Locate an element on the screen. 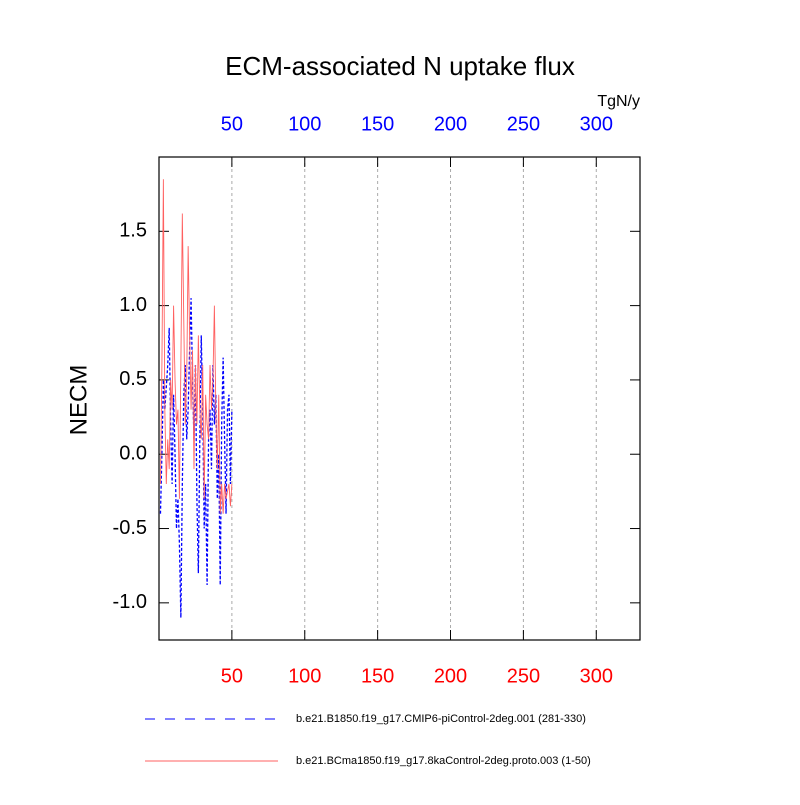 The image size is (800, 805). x-tick-label-bottom: 300 is located at coordinates (596, 676).